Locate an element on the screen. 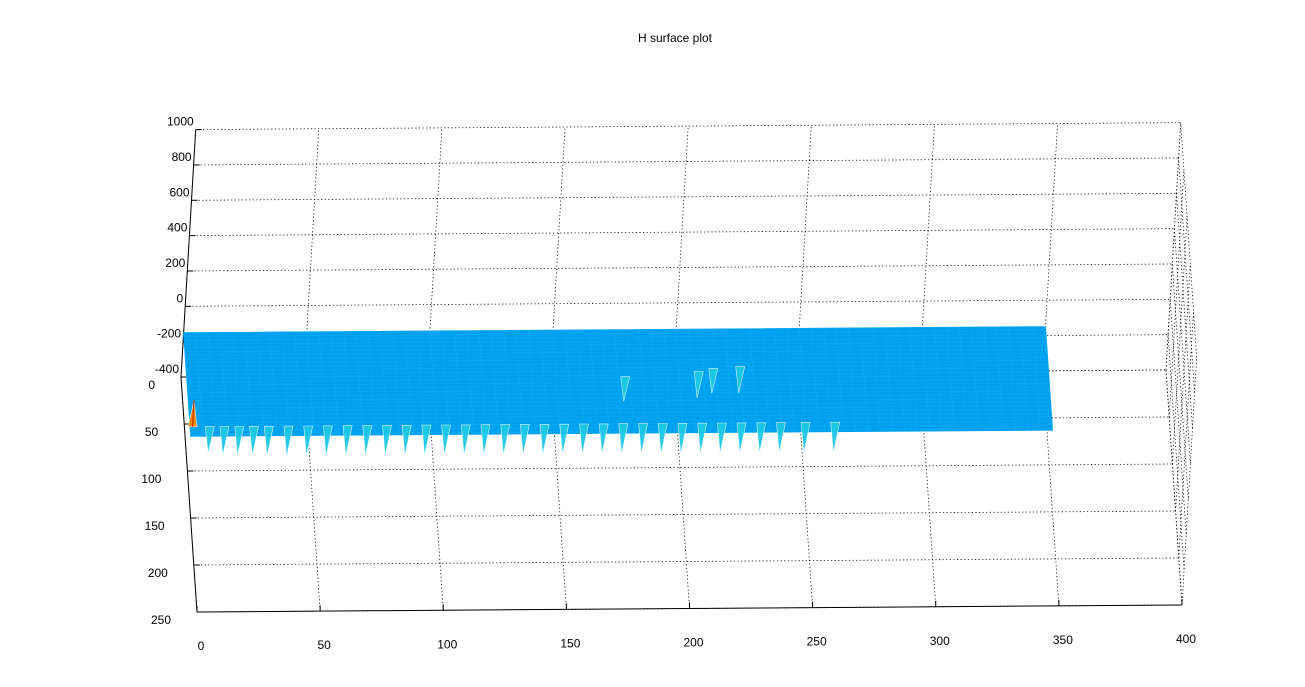 The width and height of the screenshot is (1305, 687). x-tick-label: 200 is located at coordinates (693, 643).